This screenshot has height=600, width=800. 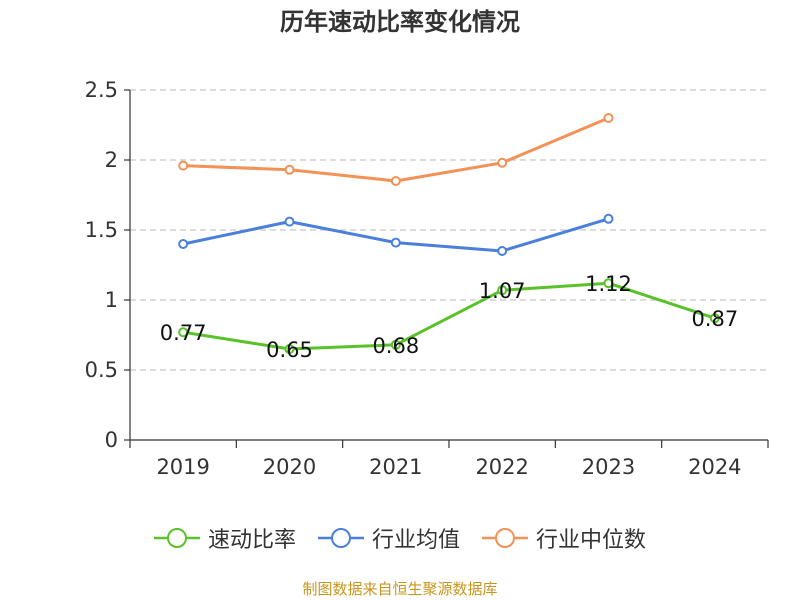 I want to click on legend-item-1: 行业均值, so click(x=388, y=538).